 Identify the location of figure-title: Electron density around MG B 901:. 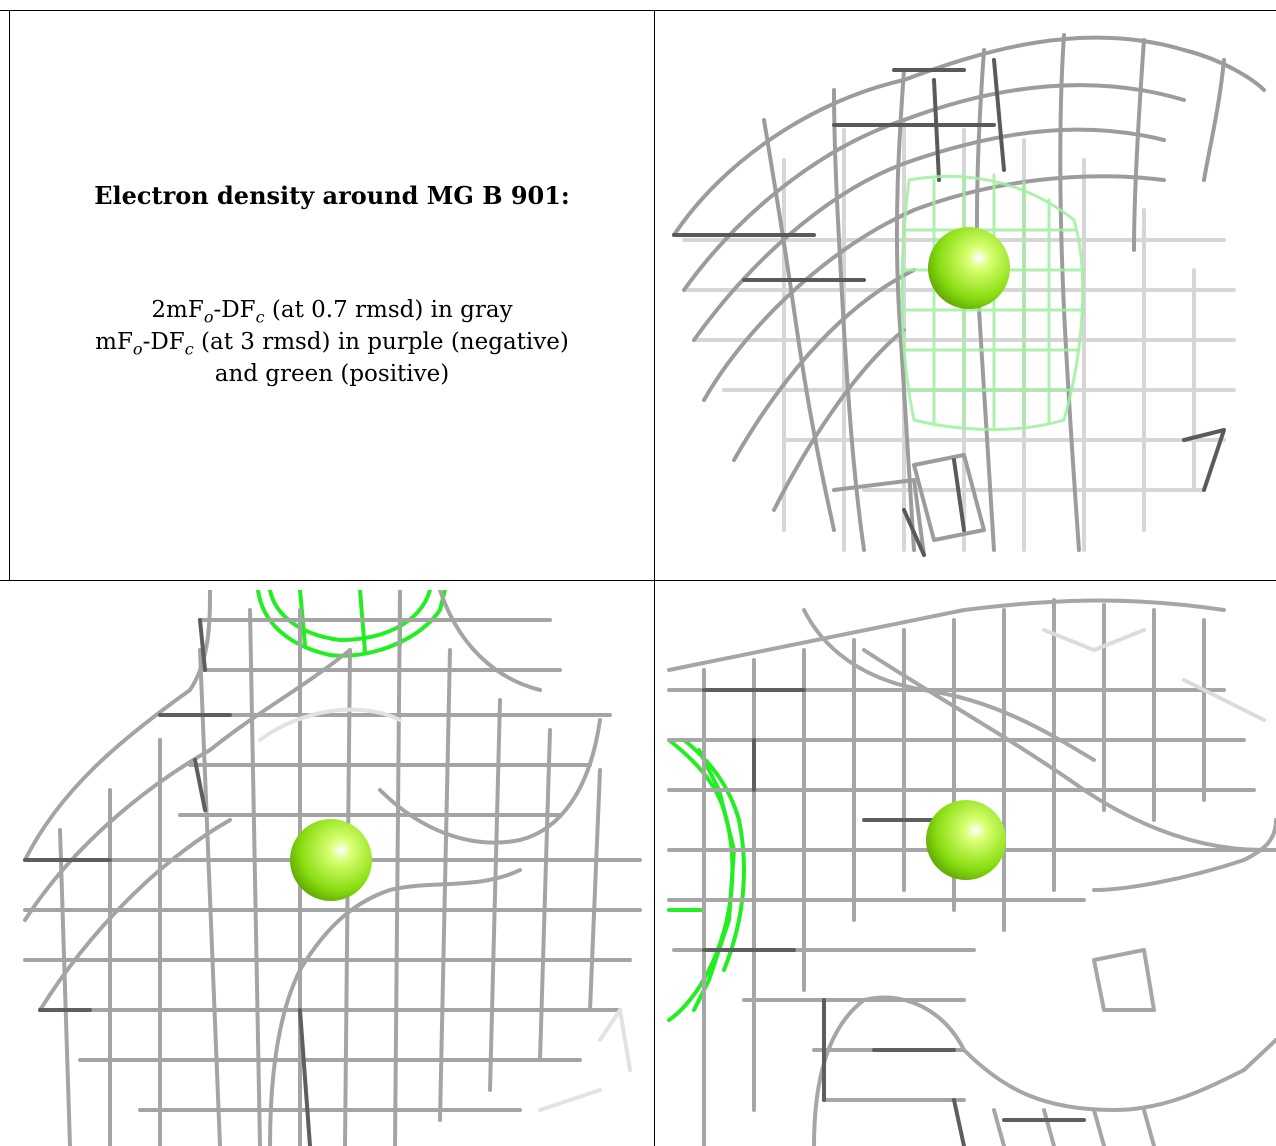
(332, 195).